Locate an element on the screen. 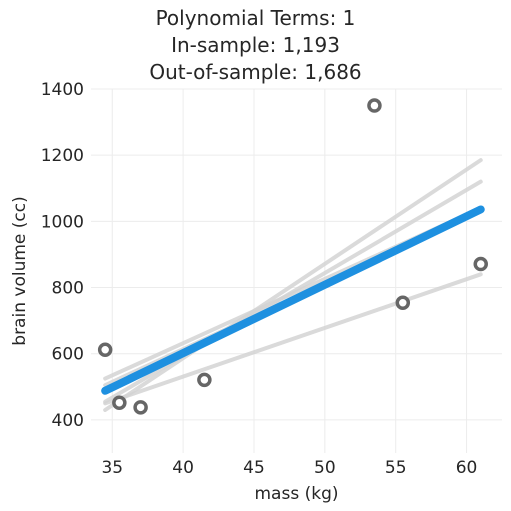 This screenshot has width=511, height=511. y-tick-label: 1200 is located at coordinates (62, 156).